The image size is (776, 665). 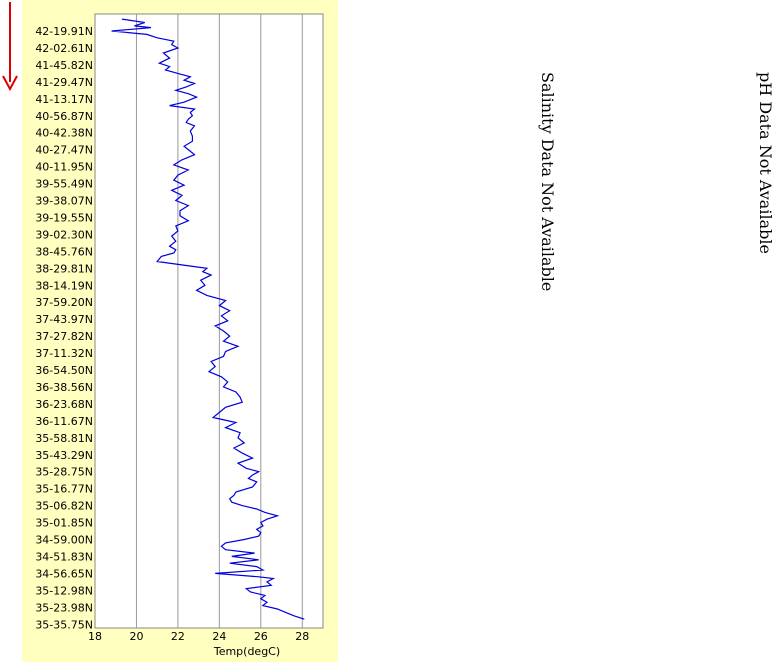 What do you see at coordinates (64, 251) in the screenshot?
I see `y-tick-label: 38-45.76N` at bounding box center [64, 251].